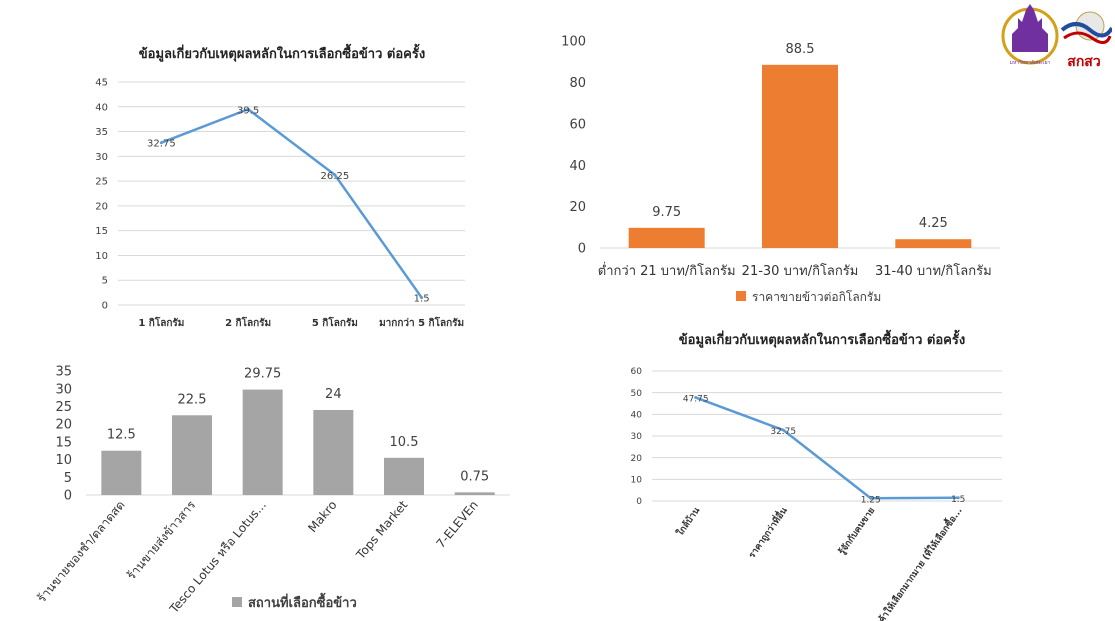 This screenshot has width=1115, height=621. I want to click on data-label: 88.5, so click(800, 49).